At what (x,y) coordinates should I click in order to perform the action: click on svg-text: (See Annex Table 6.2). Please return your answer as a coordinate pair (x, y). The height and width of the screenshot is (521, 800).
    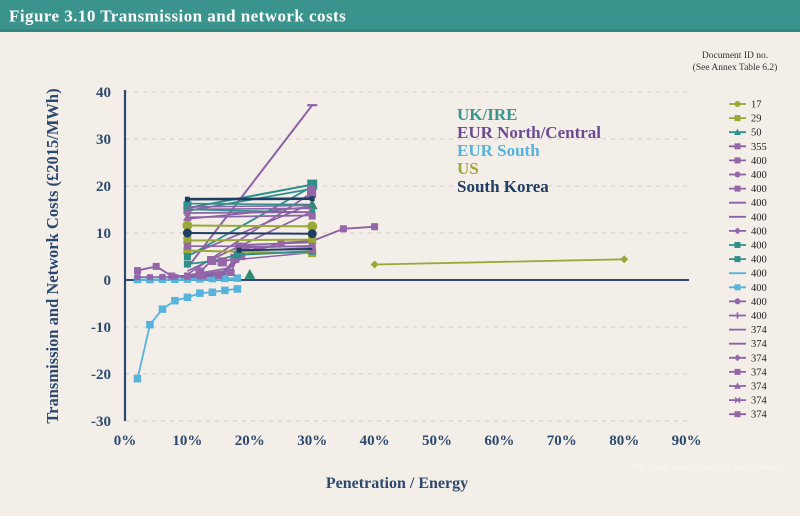
    Looking at the image, I should click on (735, 67).